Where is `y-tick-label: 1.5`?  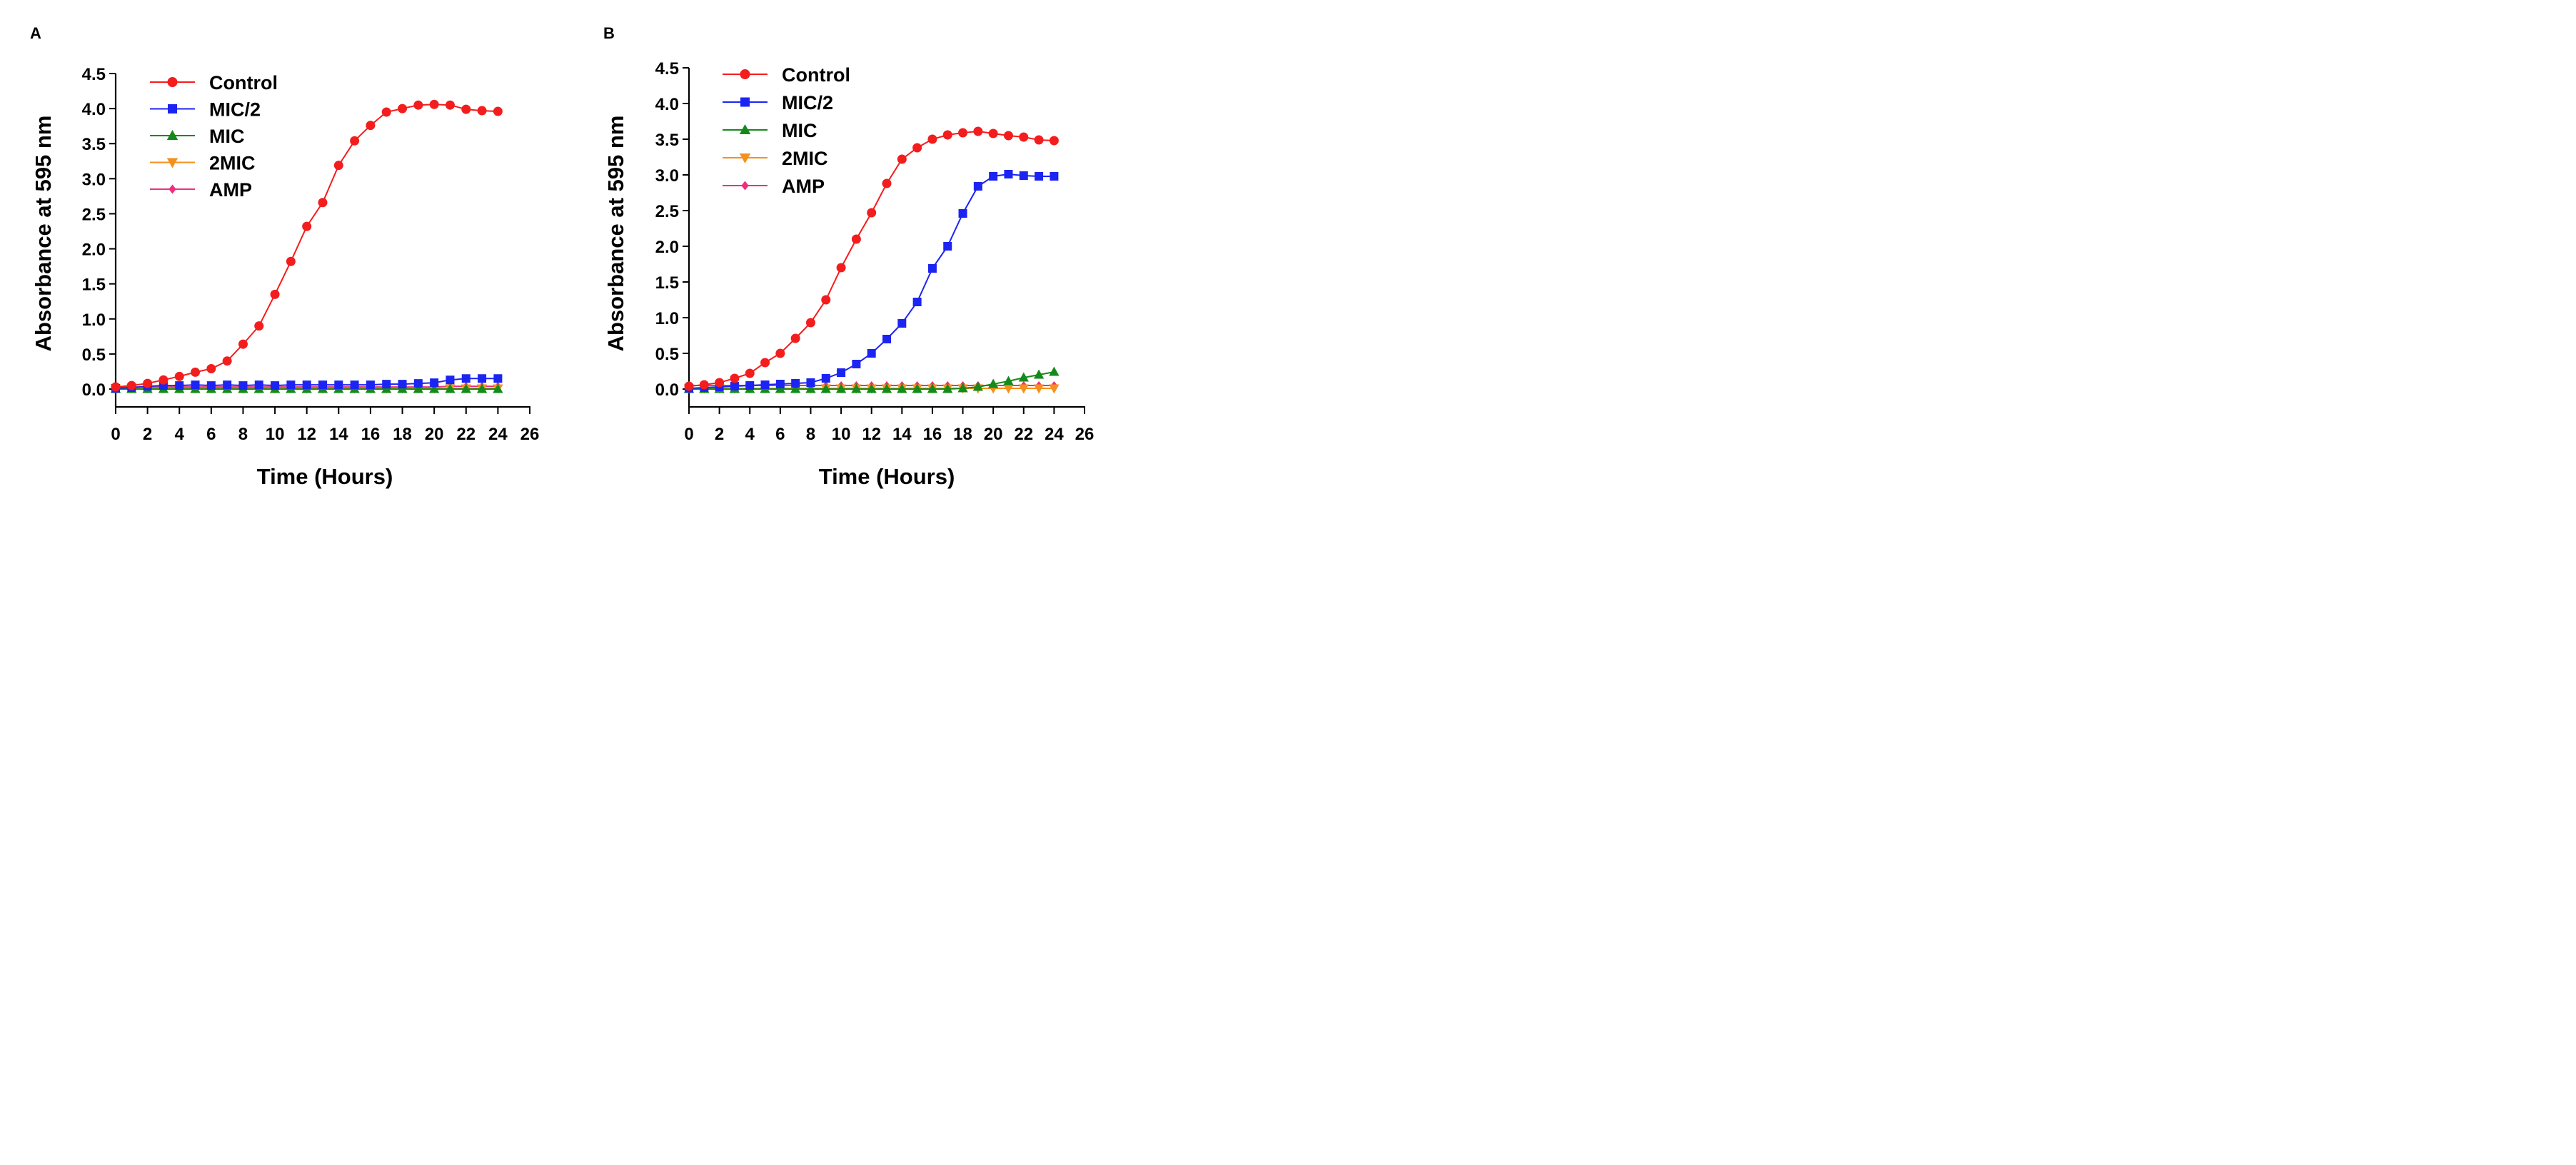 y-tick-label: 1.5 is located at coordinates (667, 283).